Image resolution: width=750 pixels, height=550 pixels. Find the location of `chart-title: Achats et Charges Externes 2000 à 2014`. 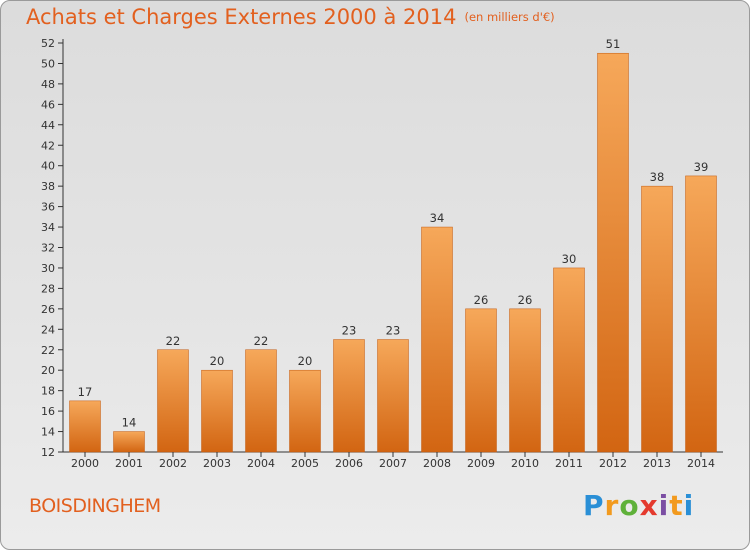

chart-title: Achats et Charges Externes 2000 à 2014 is located at coordinates (241, 17).